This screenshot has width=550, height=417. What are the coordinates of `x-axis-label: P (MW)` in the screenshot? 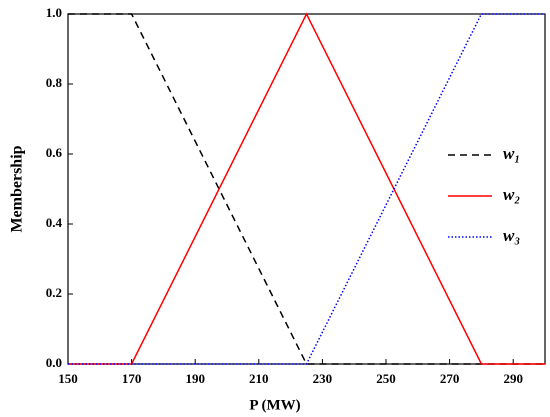 It's located at (274, 405).